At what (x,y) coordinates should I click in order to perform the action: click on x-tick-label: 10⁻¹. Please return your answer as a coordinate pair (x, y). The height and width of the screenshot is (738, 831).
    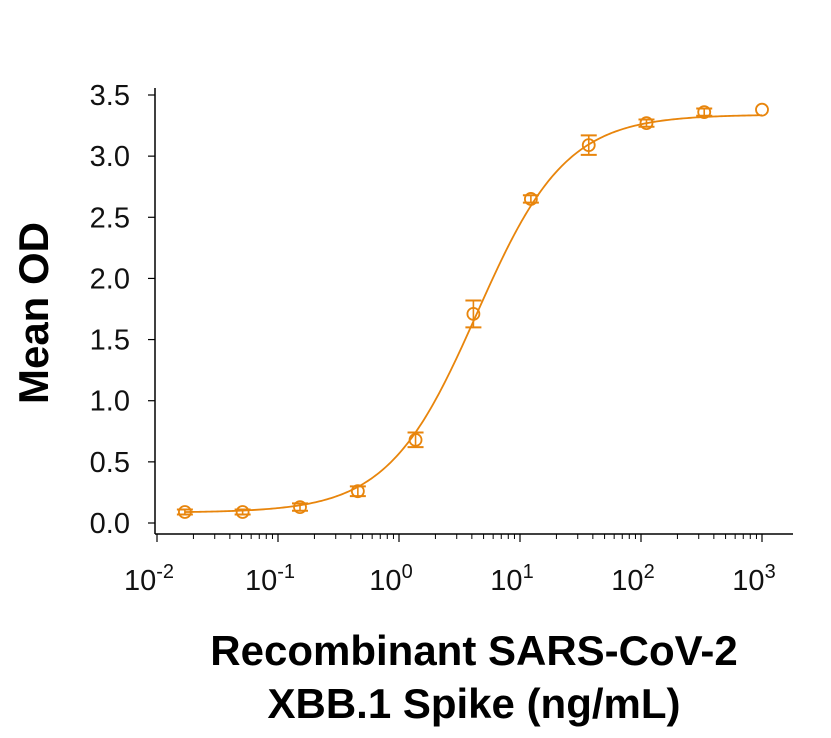
    Looking at the image, I should click on (270, 579).